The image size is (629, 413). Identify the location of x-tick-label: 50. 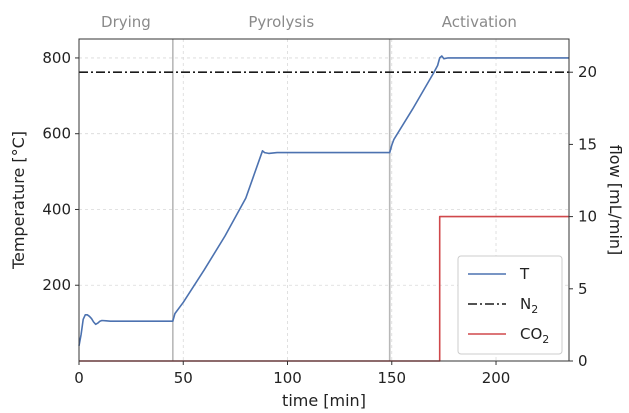
(183, 378).